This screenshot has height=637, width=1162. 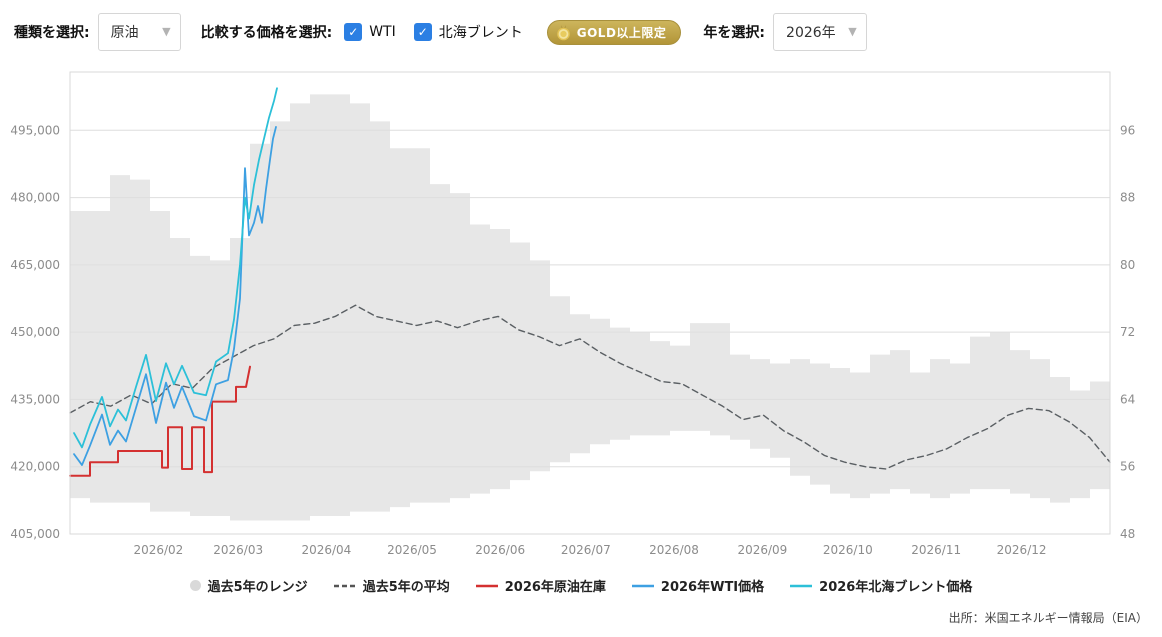 I want to click on legend-item-2: 2026年原油在庫, so click(x=540, y=585).